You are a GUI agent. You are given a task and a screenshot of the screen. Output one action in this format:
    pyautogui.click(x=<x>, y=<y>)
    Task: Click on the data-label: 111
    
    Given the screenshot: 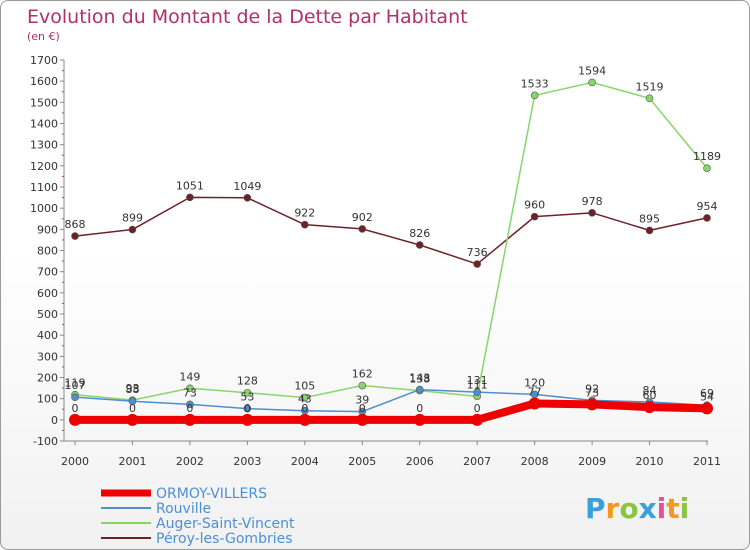 What is the action you would take?
    pyautogui.click(x=477, y=384)
    